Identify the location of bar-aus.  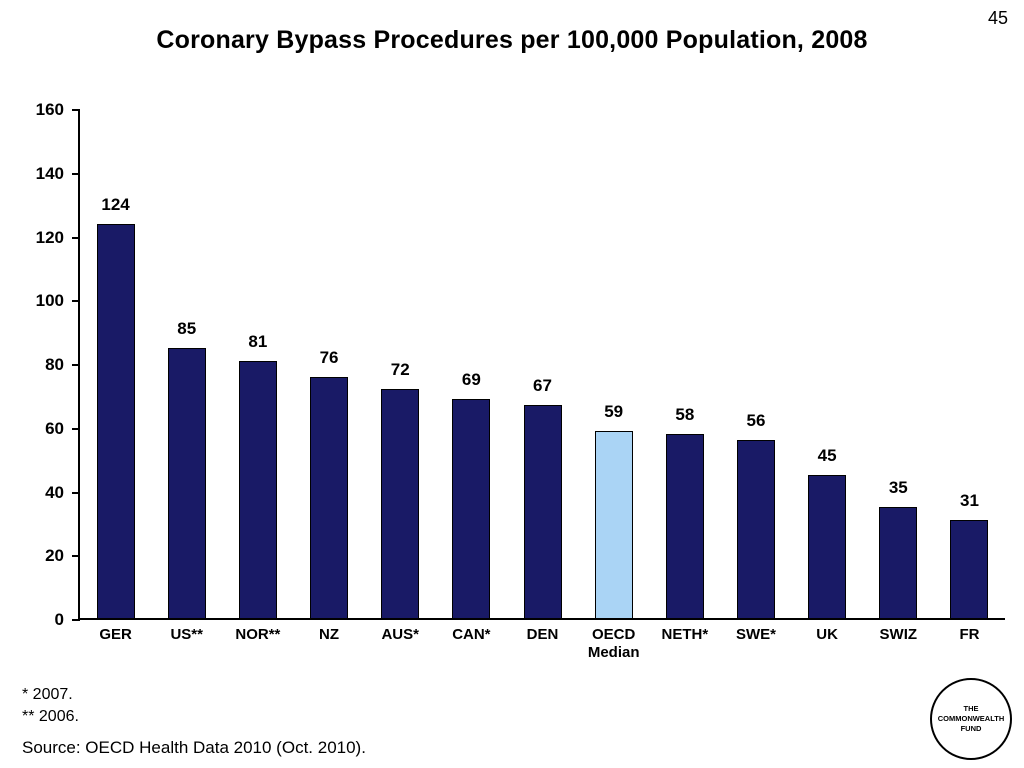
(400, 503).